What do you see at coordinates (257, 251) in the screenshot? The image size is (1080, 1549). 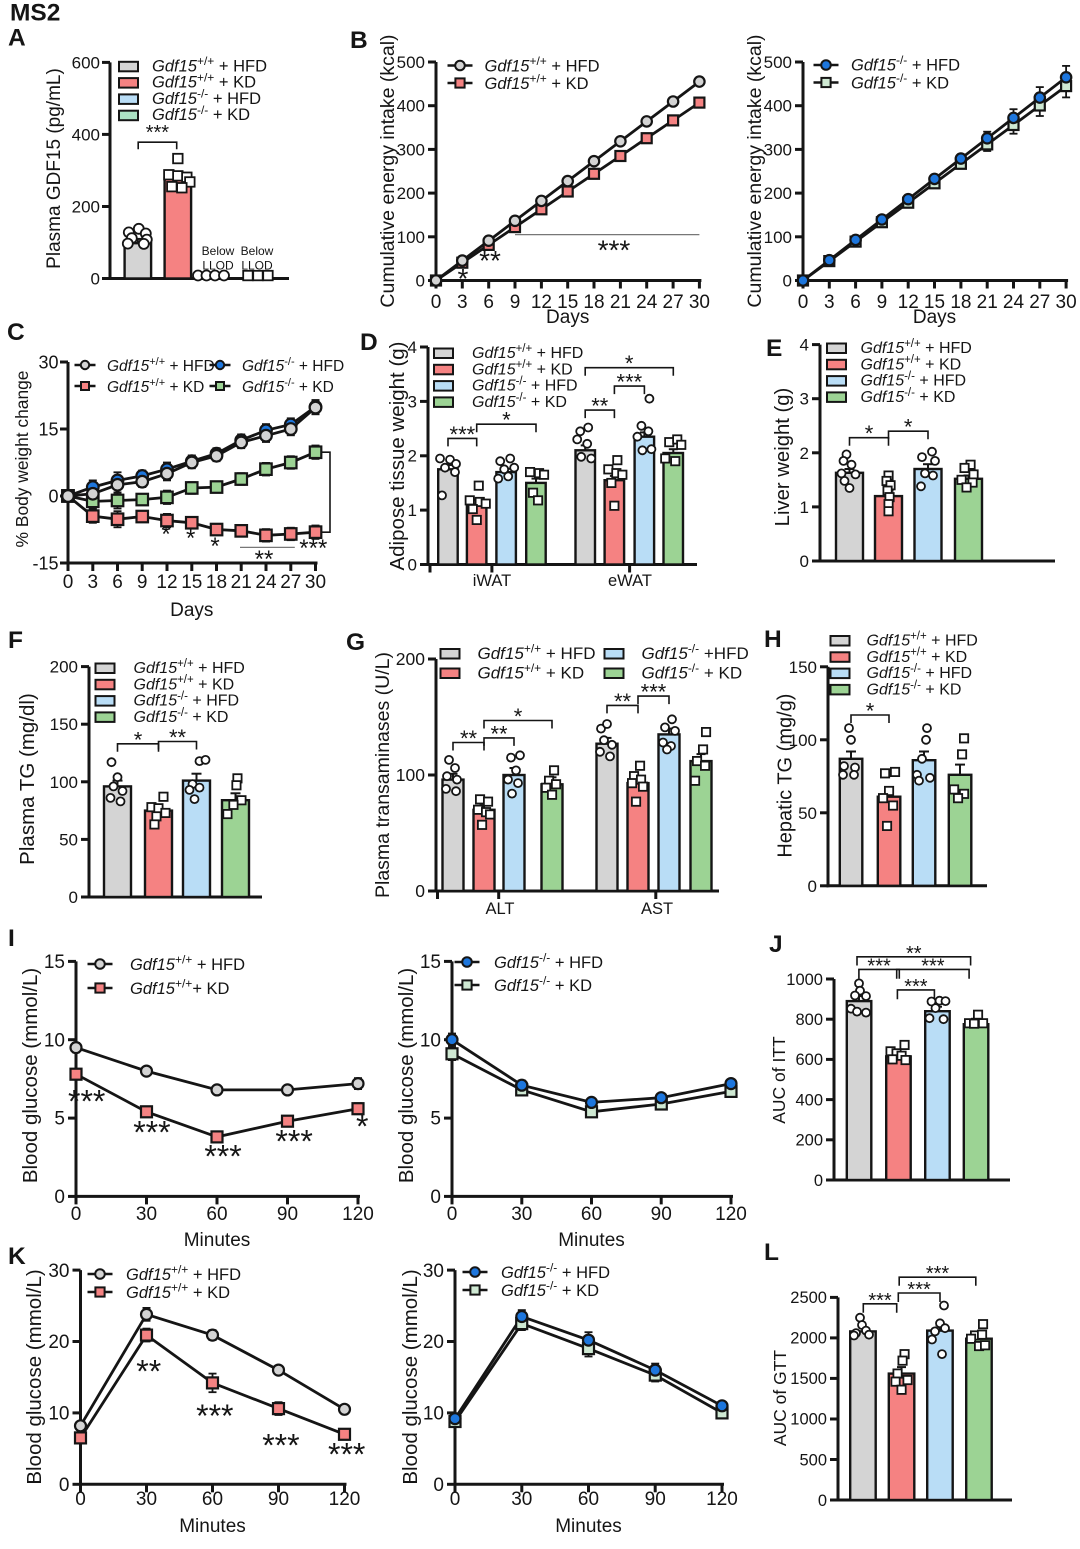 I see `svg-text: Below` at bounding box center [257, 251].